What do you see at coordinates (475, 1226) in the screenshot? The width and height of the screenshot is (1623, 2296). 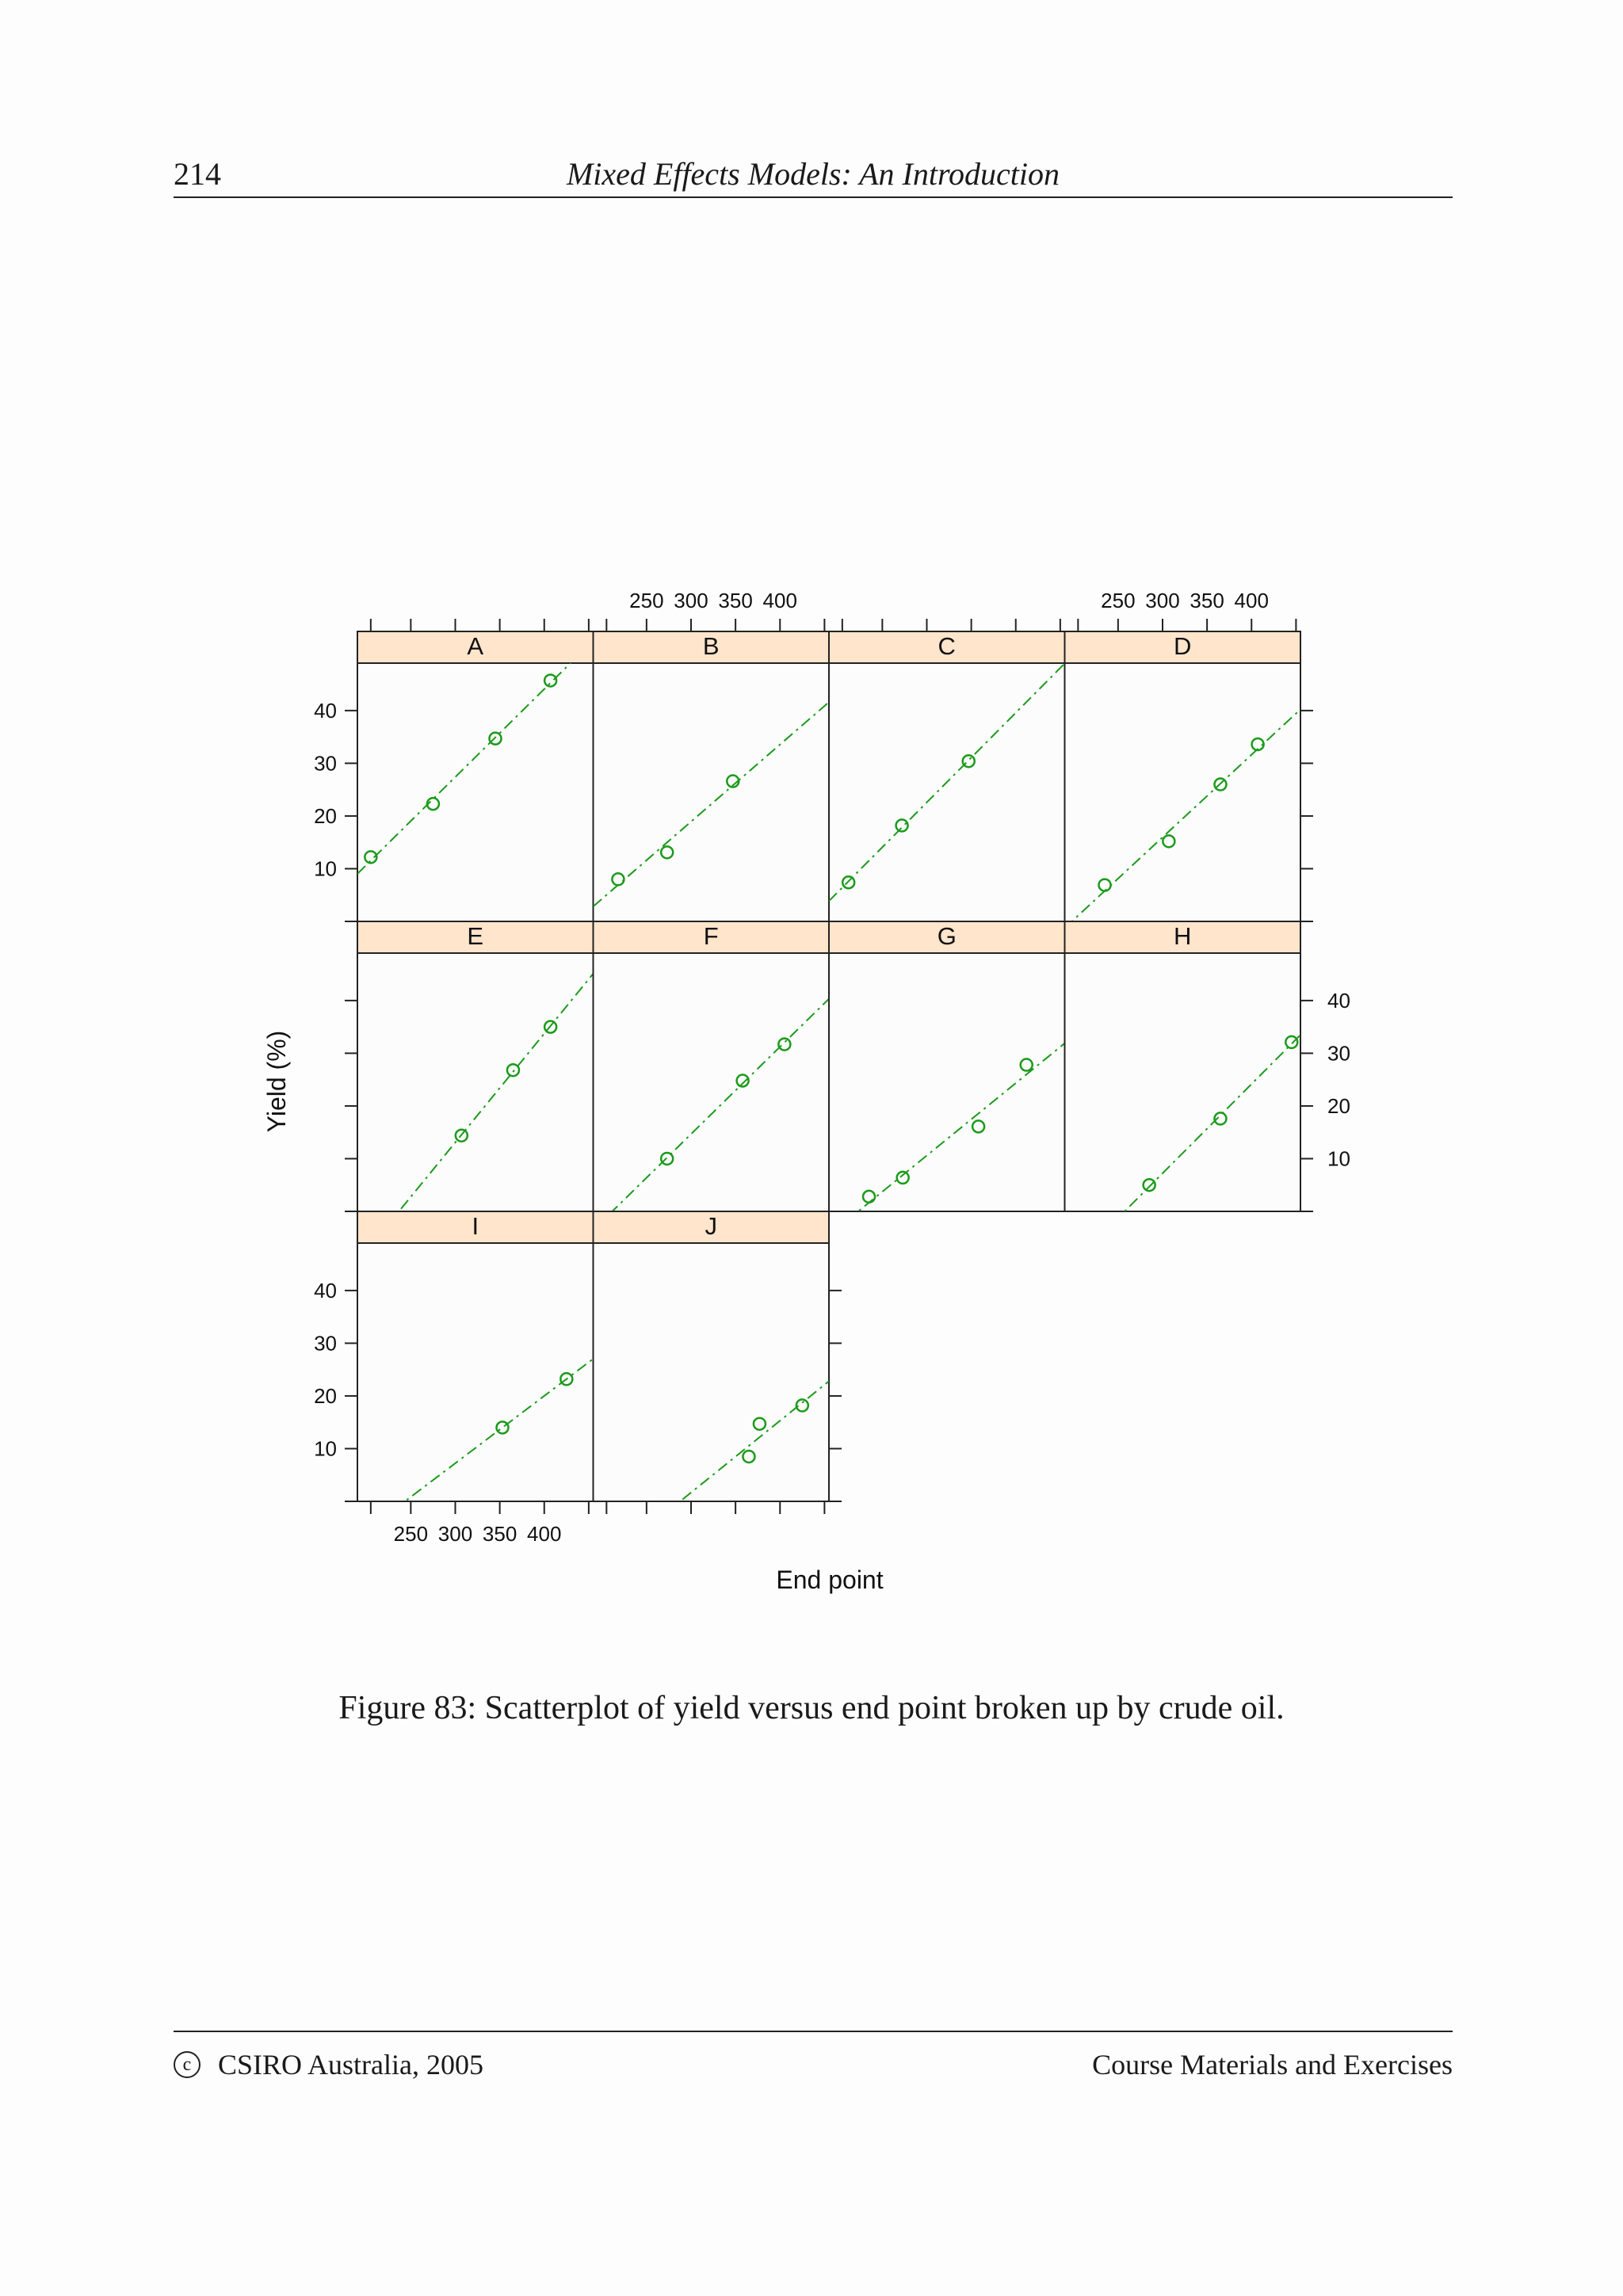 I see `panel-i-strip-label: I` at bounding box center [475, 1226].